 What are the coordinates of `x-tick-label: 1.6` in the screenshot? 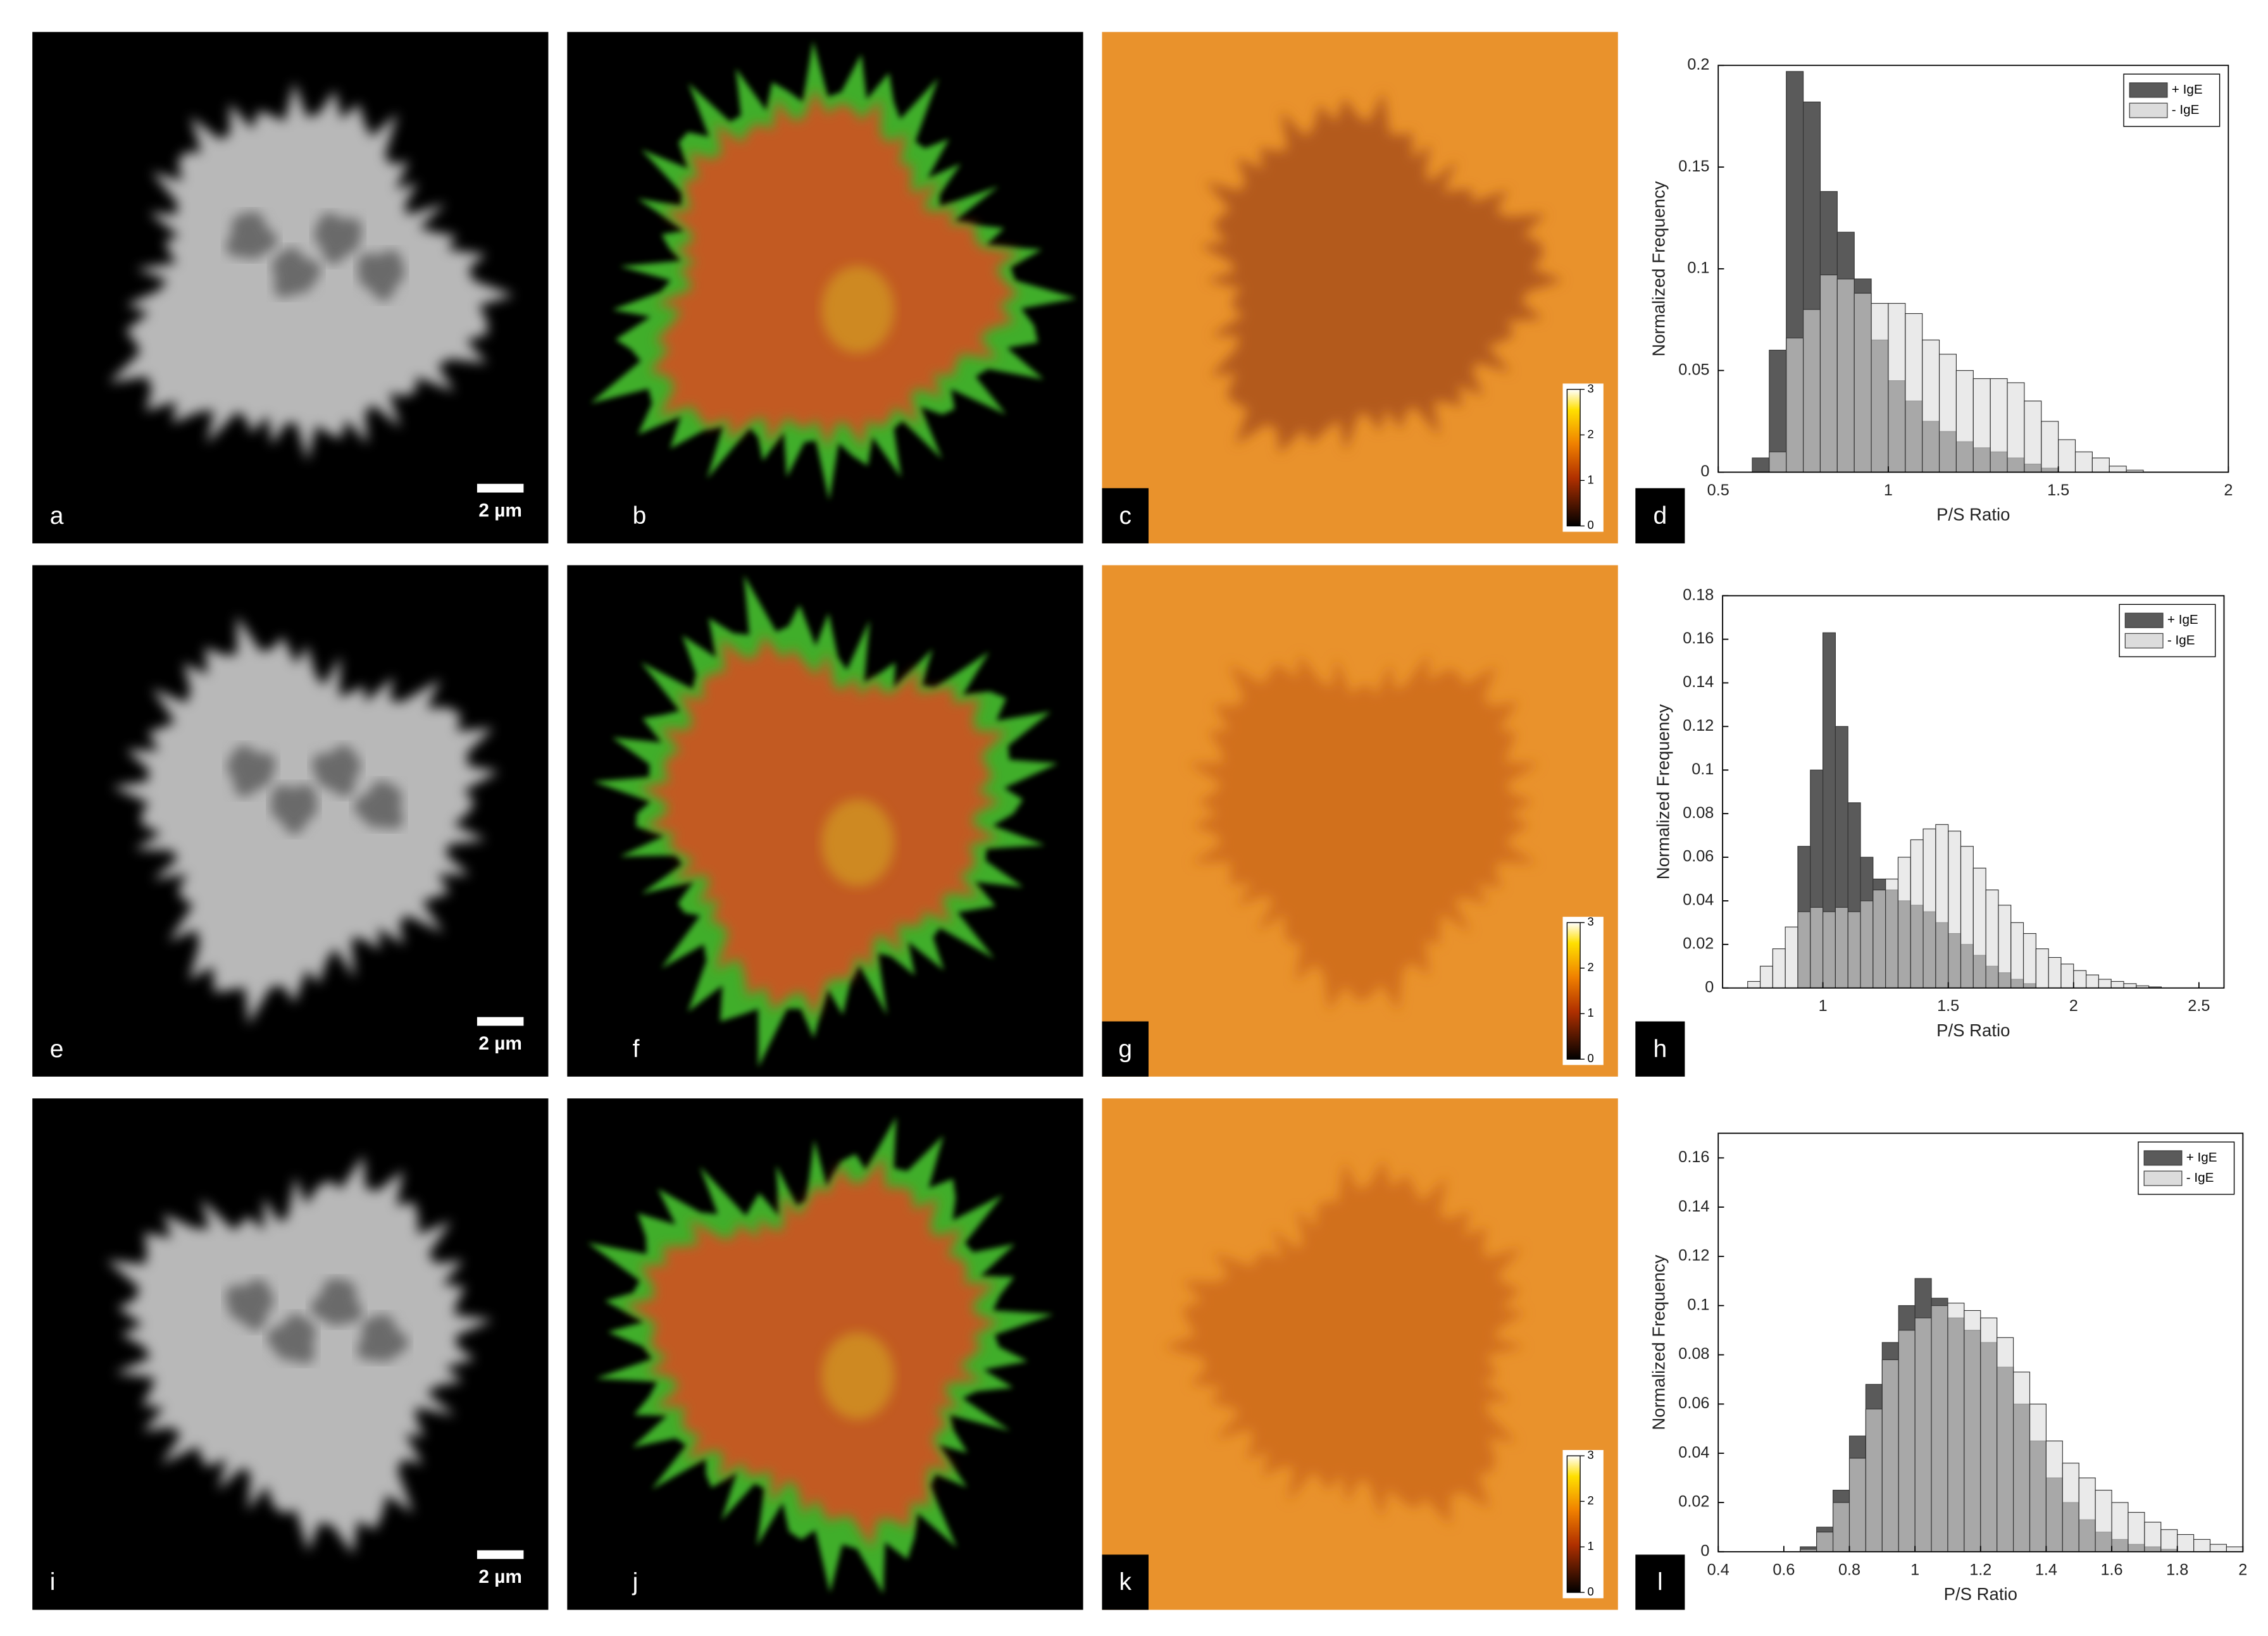 It's located at (2112, 1569).